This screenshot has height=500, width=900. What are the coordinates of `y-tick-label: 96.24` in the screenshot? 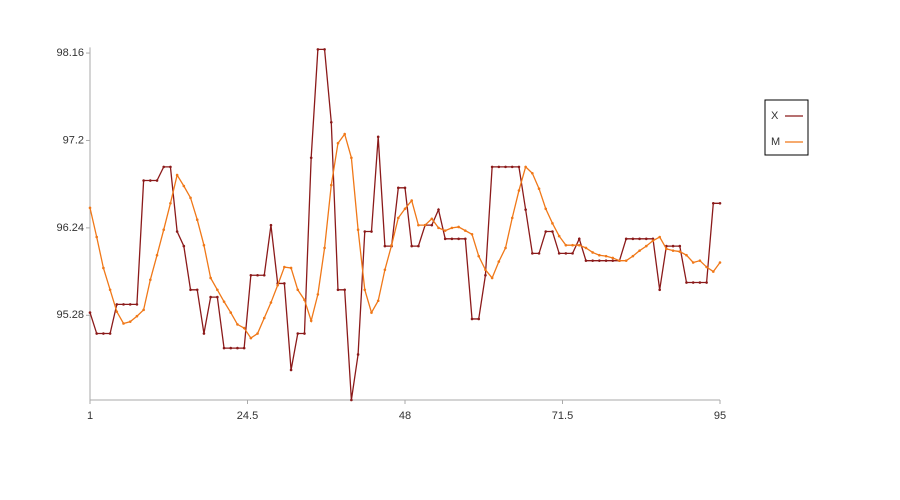 It's located at (70, 228).